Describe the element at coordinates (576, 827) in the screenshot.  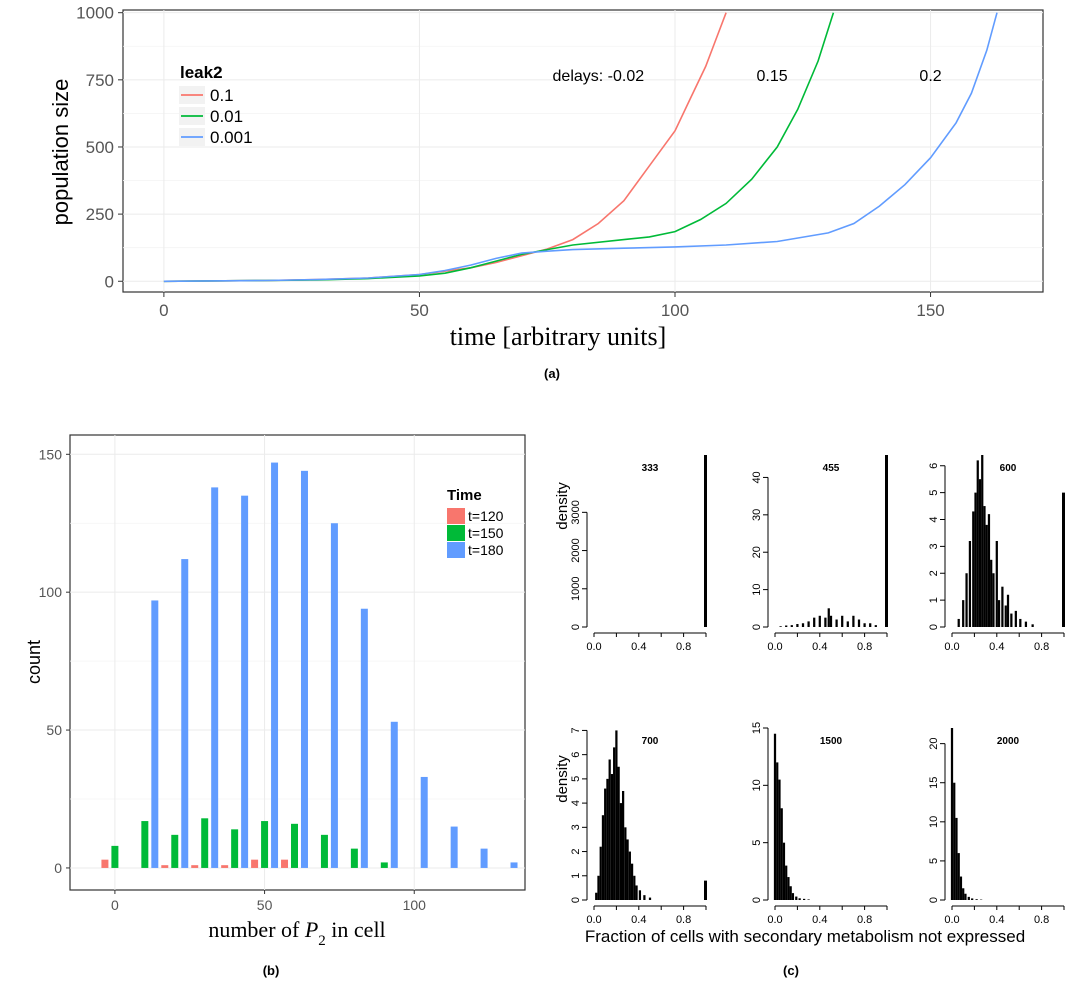
I see `panel-c-y-tick-label: 3` at that location.